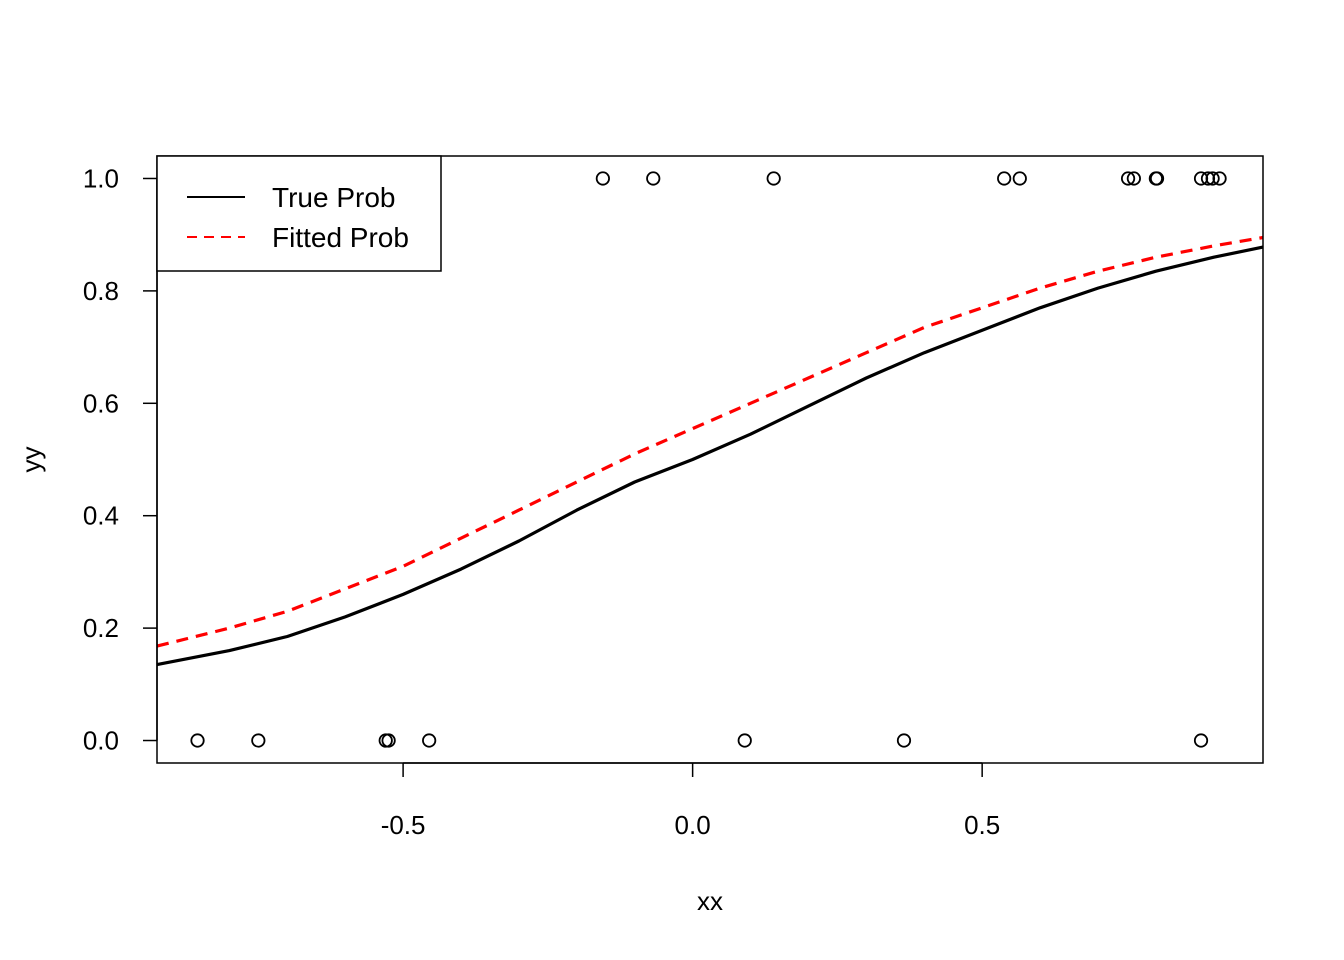 The image size is (1344, 960). What do you see at coordinates (31, 460) in the screenshot?
I see `y-axis-title: yy` at bounding box center [31, 460].